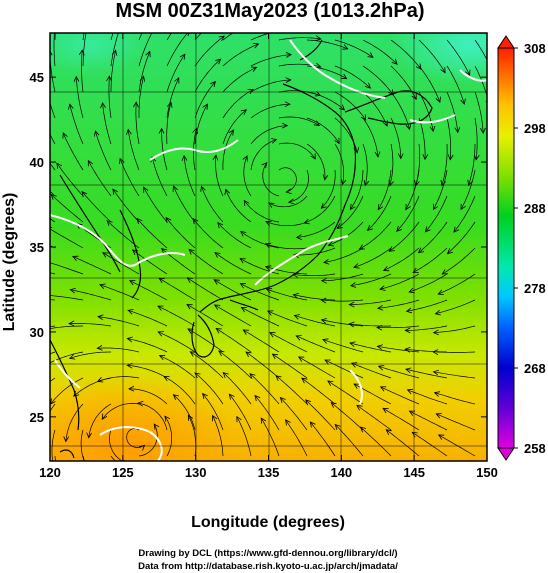 This screenshot has height=573, width=548. I want to click on x-tick-label: 145, so click(414, 472).